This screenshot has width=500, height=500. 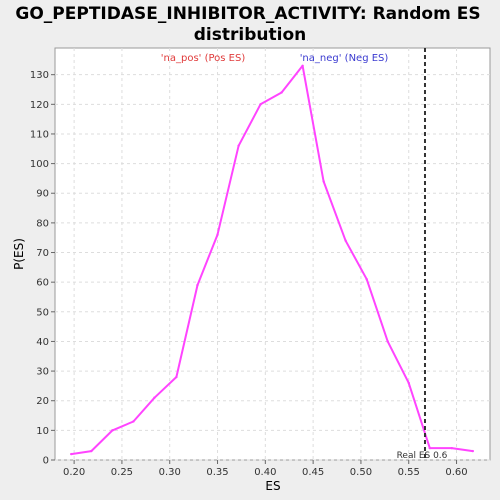 What do you see at coordinates (46, 461) in the screenshot?
I see `y-tick-label: 0` at bounding box center [46, 461].